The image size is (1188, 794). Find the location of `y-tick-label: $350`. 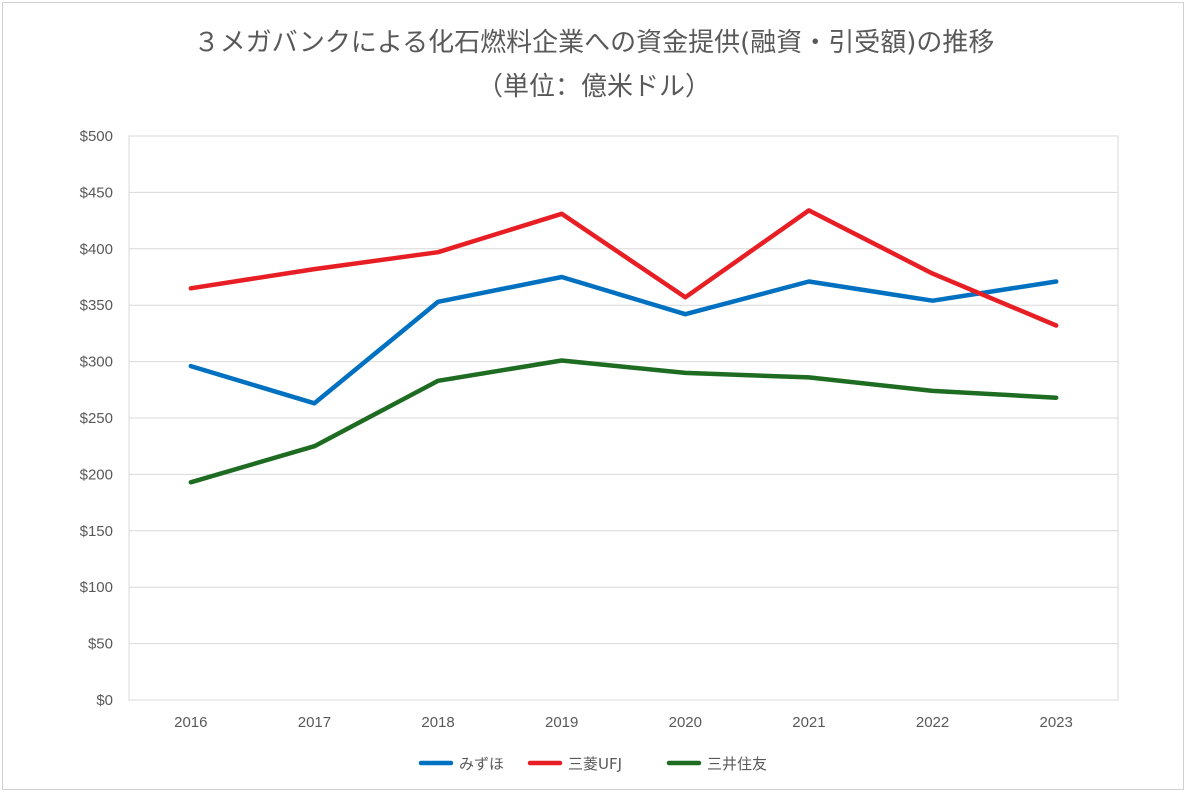

y-tick-label: $350 is located at coordinates (96, 305).